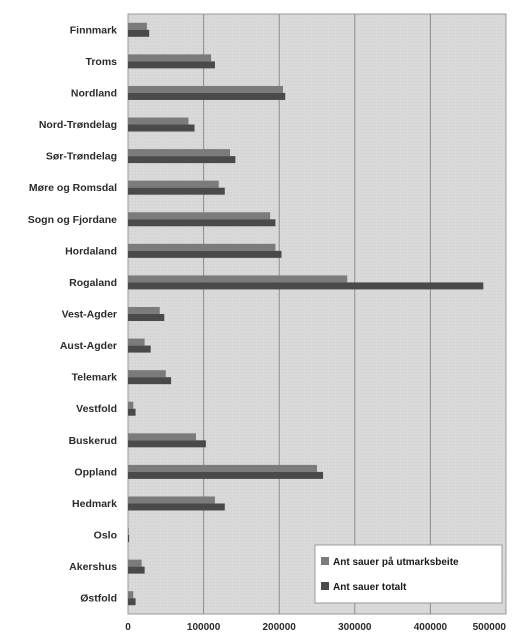 This screenshot has width=526, height=632. Describe the element at coordinates (93, 30) in the screenshot. I see `category-label: Finnmark` at that location.